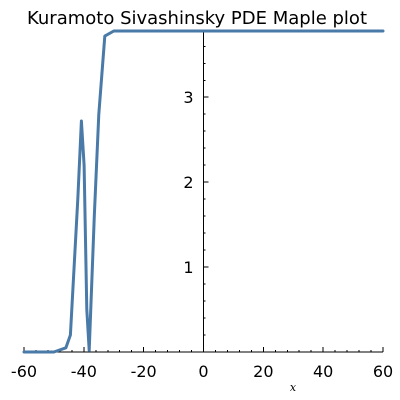  I want to click on x-tick-label: 0, so click(203, 371).